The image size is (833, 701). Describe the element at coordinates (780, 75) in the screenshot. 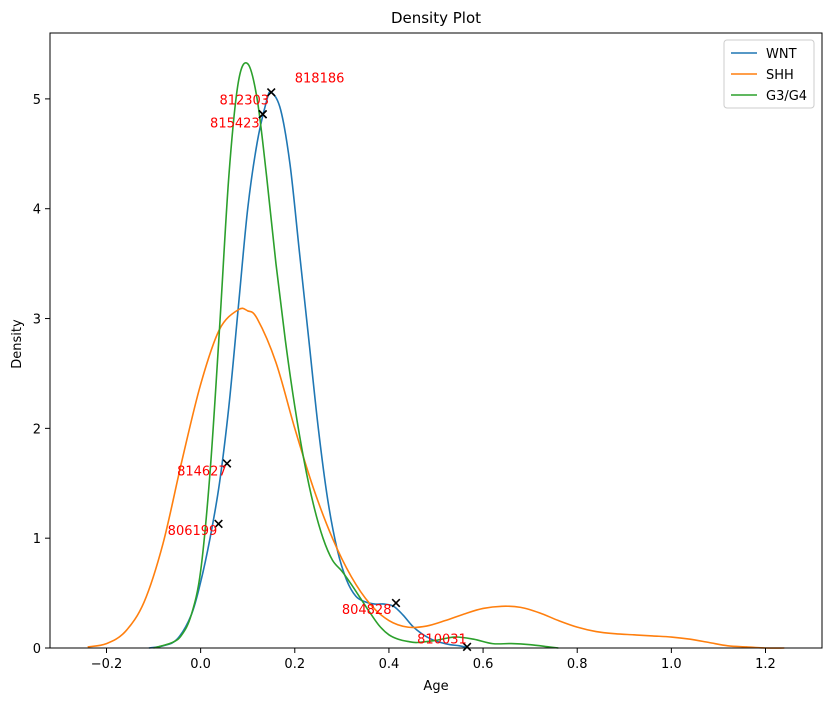

I see `legend-label: SHH` at that location.